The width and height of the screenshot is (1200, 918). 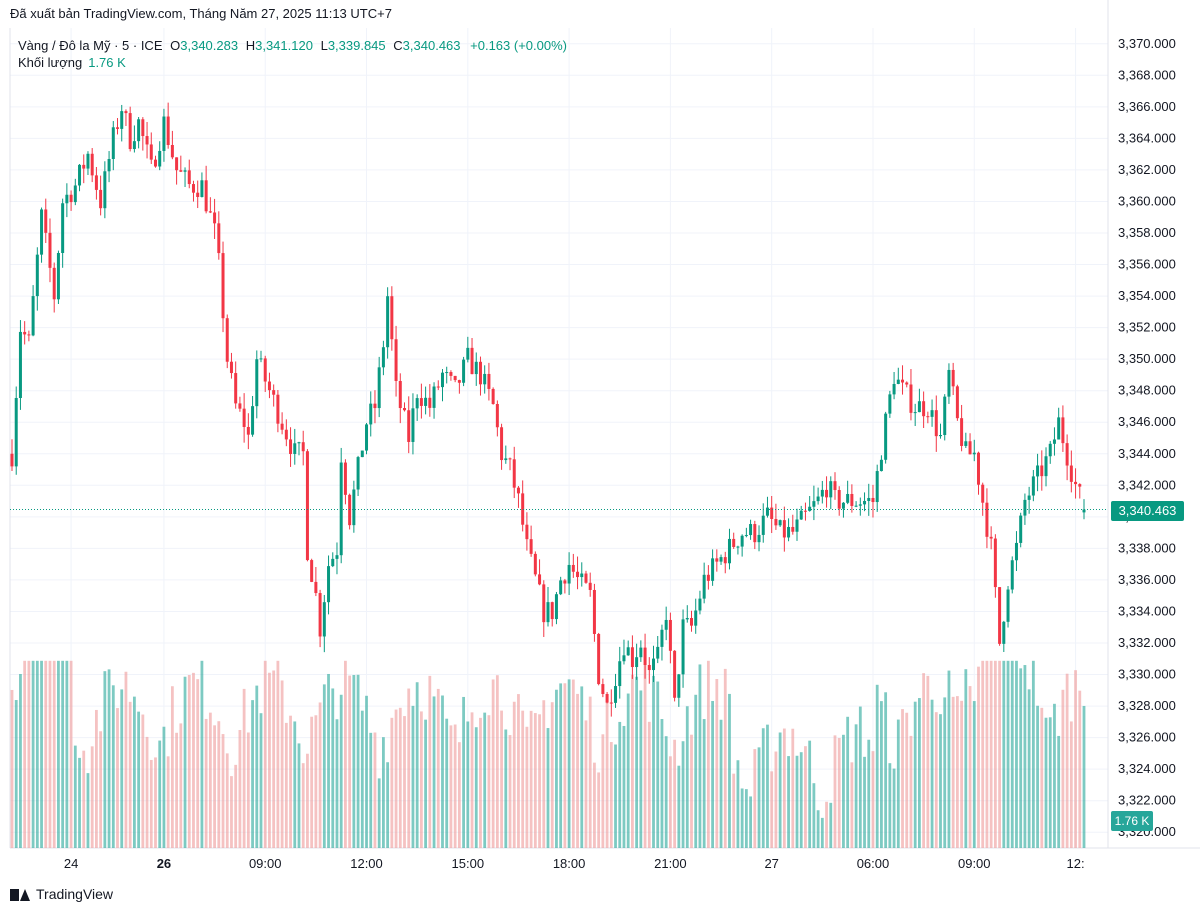 What do you see at coordinates (1076, 863) in the screenshot?
I see `x-tick-label: 12:` at bounding box center [1076, 863].